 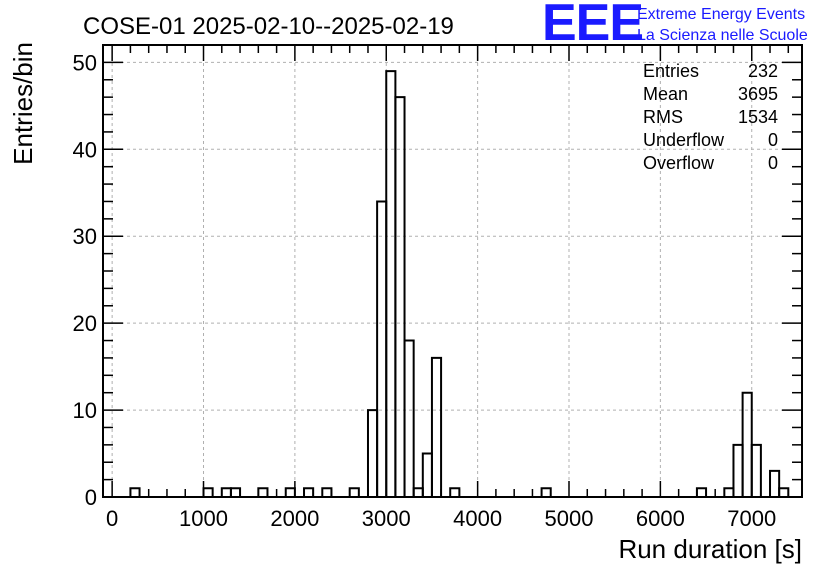 I want to click on y-tick-label: 20, so click(x=85, y=323).